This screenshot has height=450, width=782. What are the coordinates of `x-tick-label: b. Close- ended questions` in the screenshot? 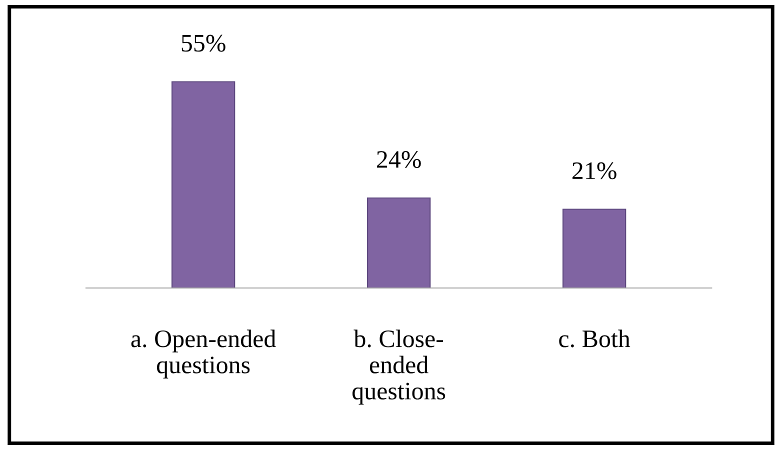 It's located at (399, 367).